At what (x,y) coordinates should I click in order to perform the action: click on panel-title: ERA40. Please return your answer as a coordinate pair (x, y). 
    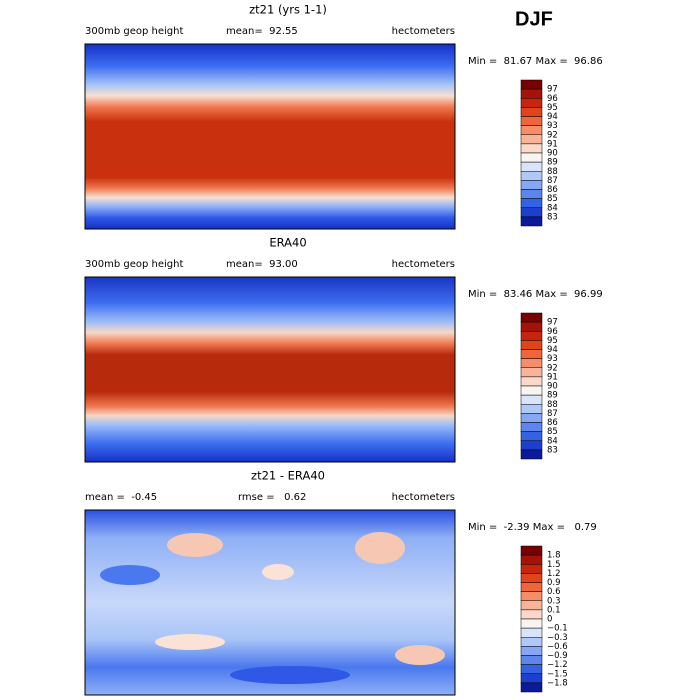
    Looking at the image, I should click on (287, 243).